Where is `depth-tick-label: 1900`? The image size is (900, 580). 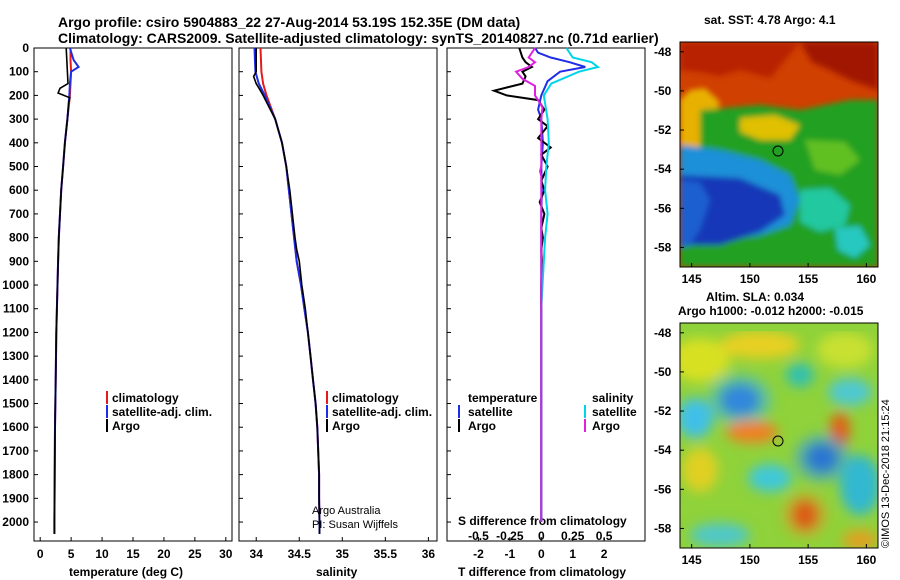
depth-tick-label: 1900 is located at coordinates (15, 498).